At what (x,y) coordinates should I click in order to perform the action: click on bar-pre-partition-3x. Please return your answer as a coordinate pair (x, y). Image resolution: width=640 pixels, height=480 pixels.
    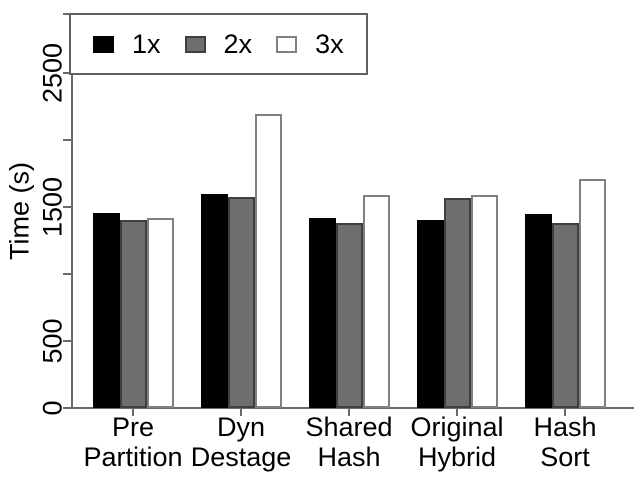
    Looking at the image, I should click on (160, 312).